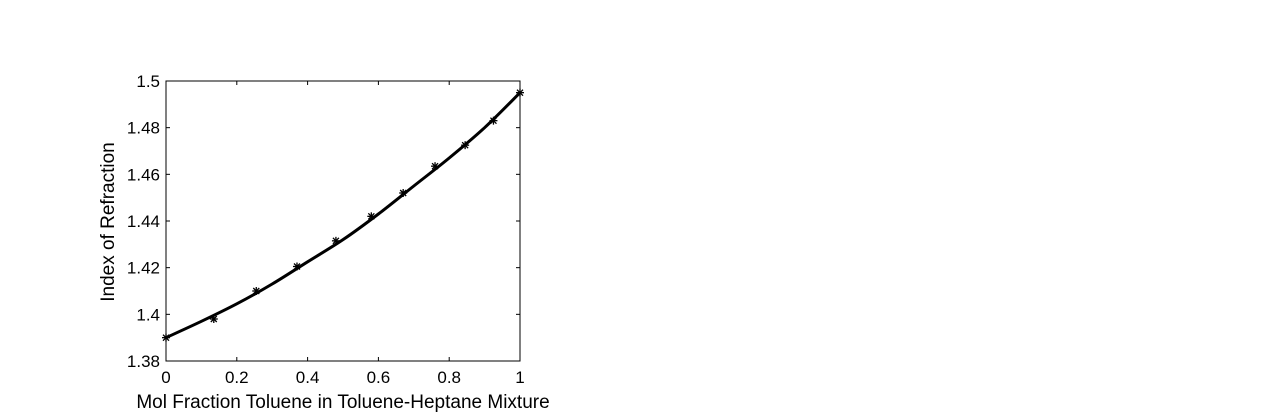  What do you see at coordinates (143, 174) in the screenshot?
I see `y-tick-label: 1.46` at bounding box center [143, 174].